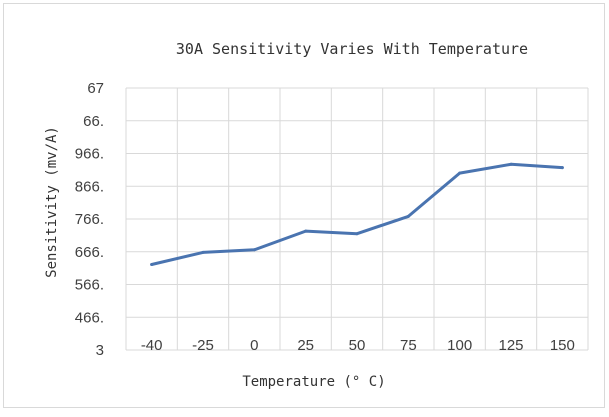 Image resolution: width=609 pixels, height=417 pixels. Describe the element at coordinates (305, 345) in the screenshot. I see `x-tick-label: 25` at that location.